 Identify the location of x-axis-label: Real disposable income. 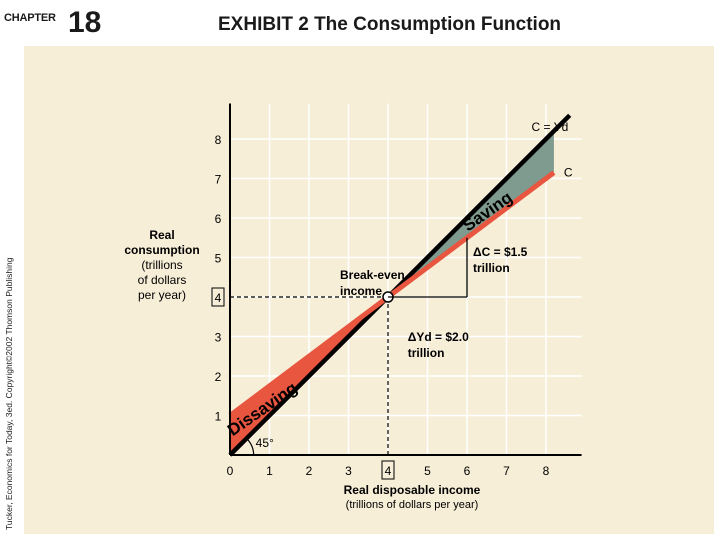
(412, 490).